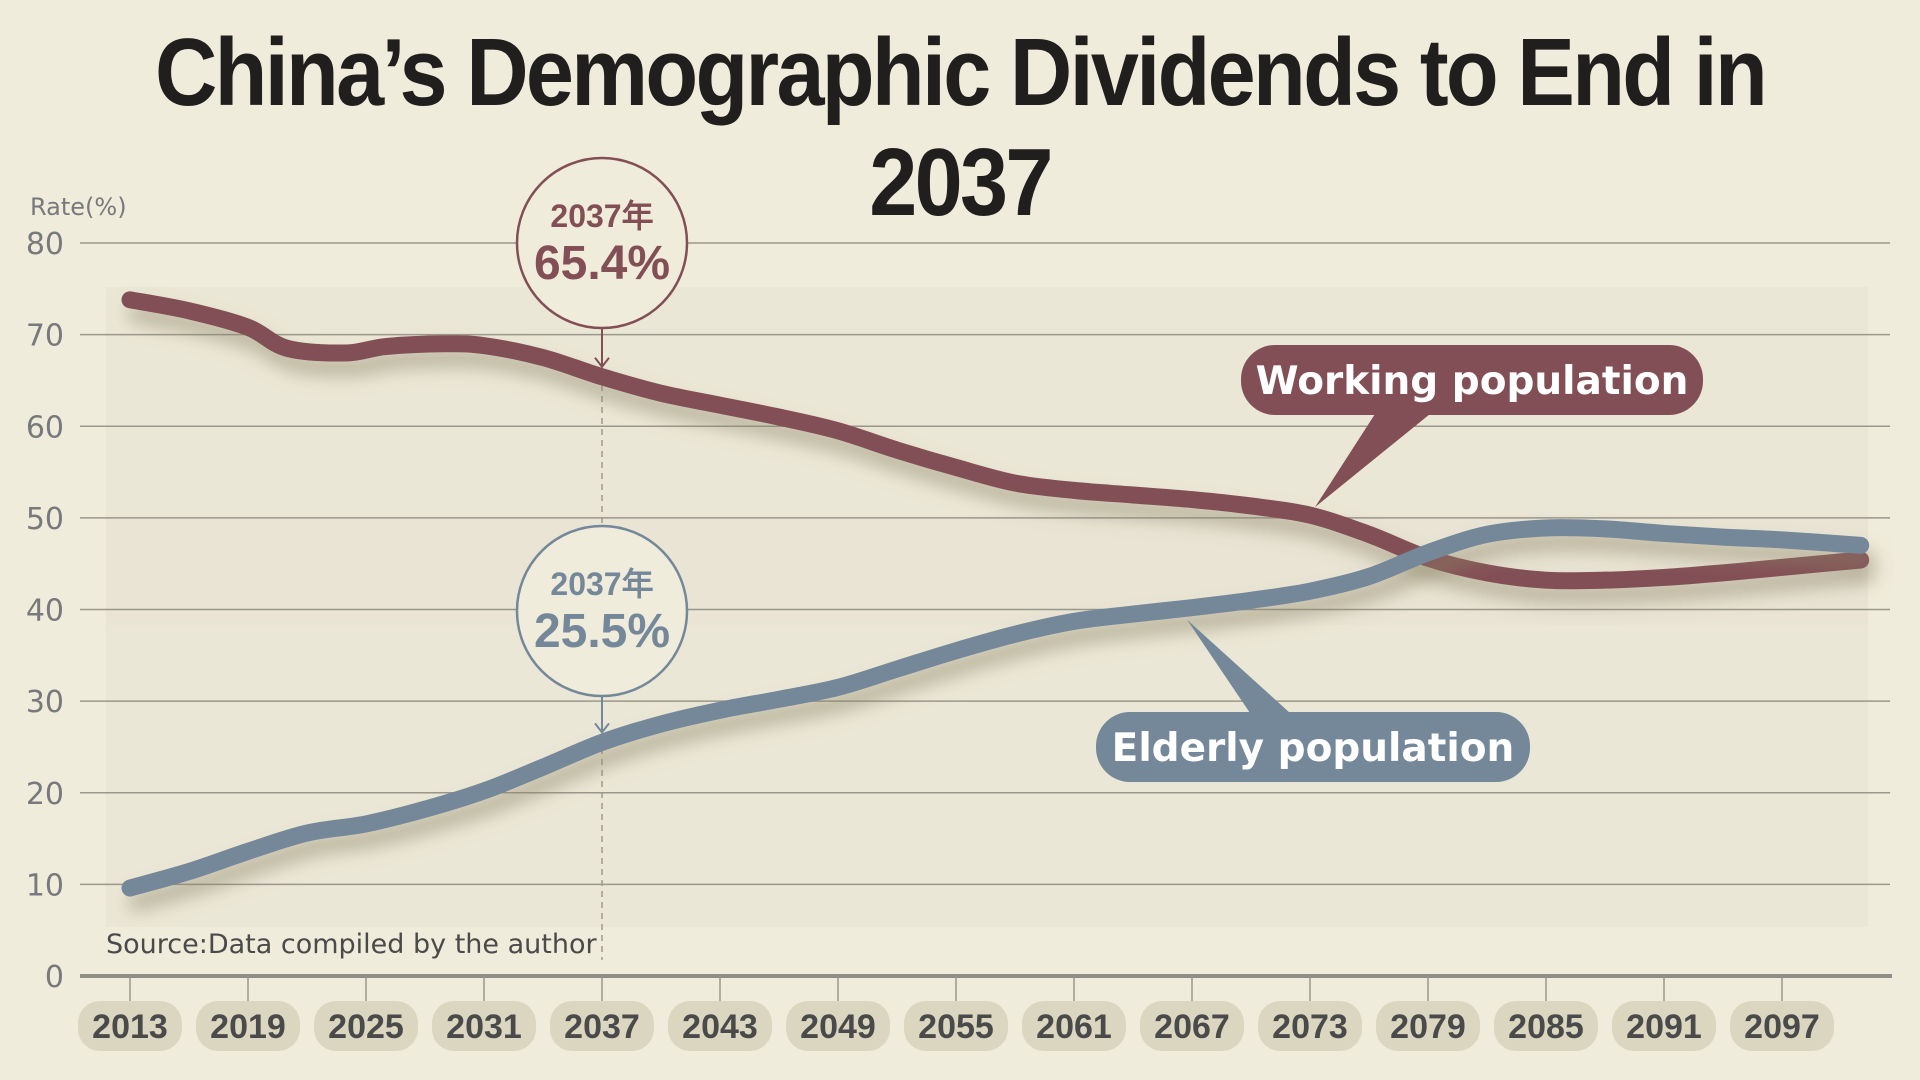 The height and width of the screenshot is (1080, 1920). I want to click on x-tick-label: 2097, so click(1782, 1027).